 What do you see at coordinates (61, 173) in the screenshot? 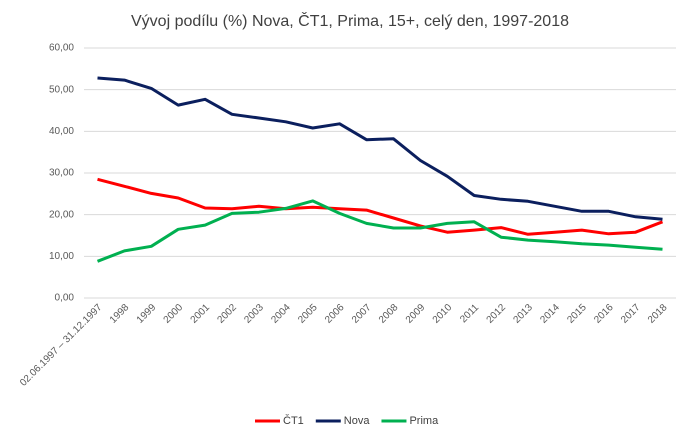
I see `y-tick-label: 30,00` at bounding box center [61, 173].